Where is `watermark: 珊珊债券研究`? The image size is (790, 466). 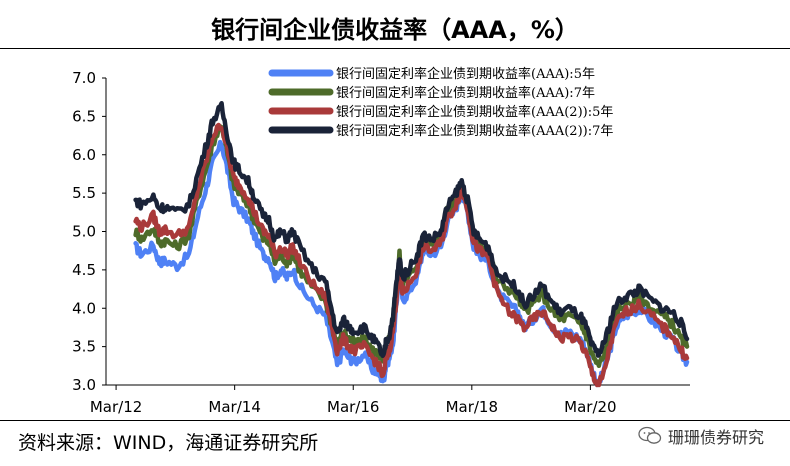 watermark: 珊珊债券研究 is located at coordinates (701, 436).